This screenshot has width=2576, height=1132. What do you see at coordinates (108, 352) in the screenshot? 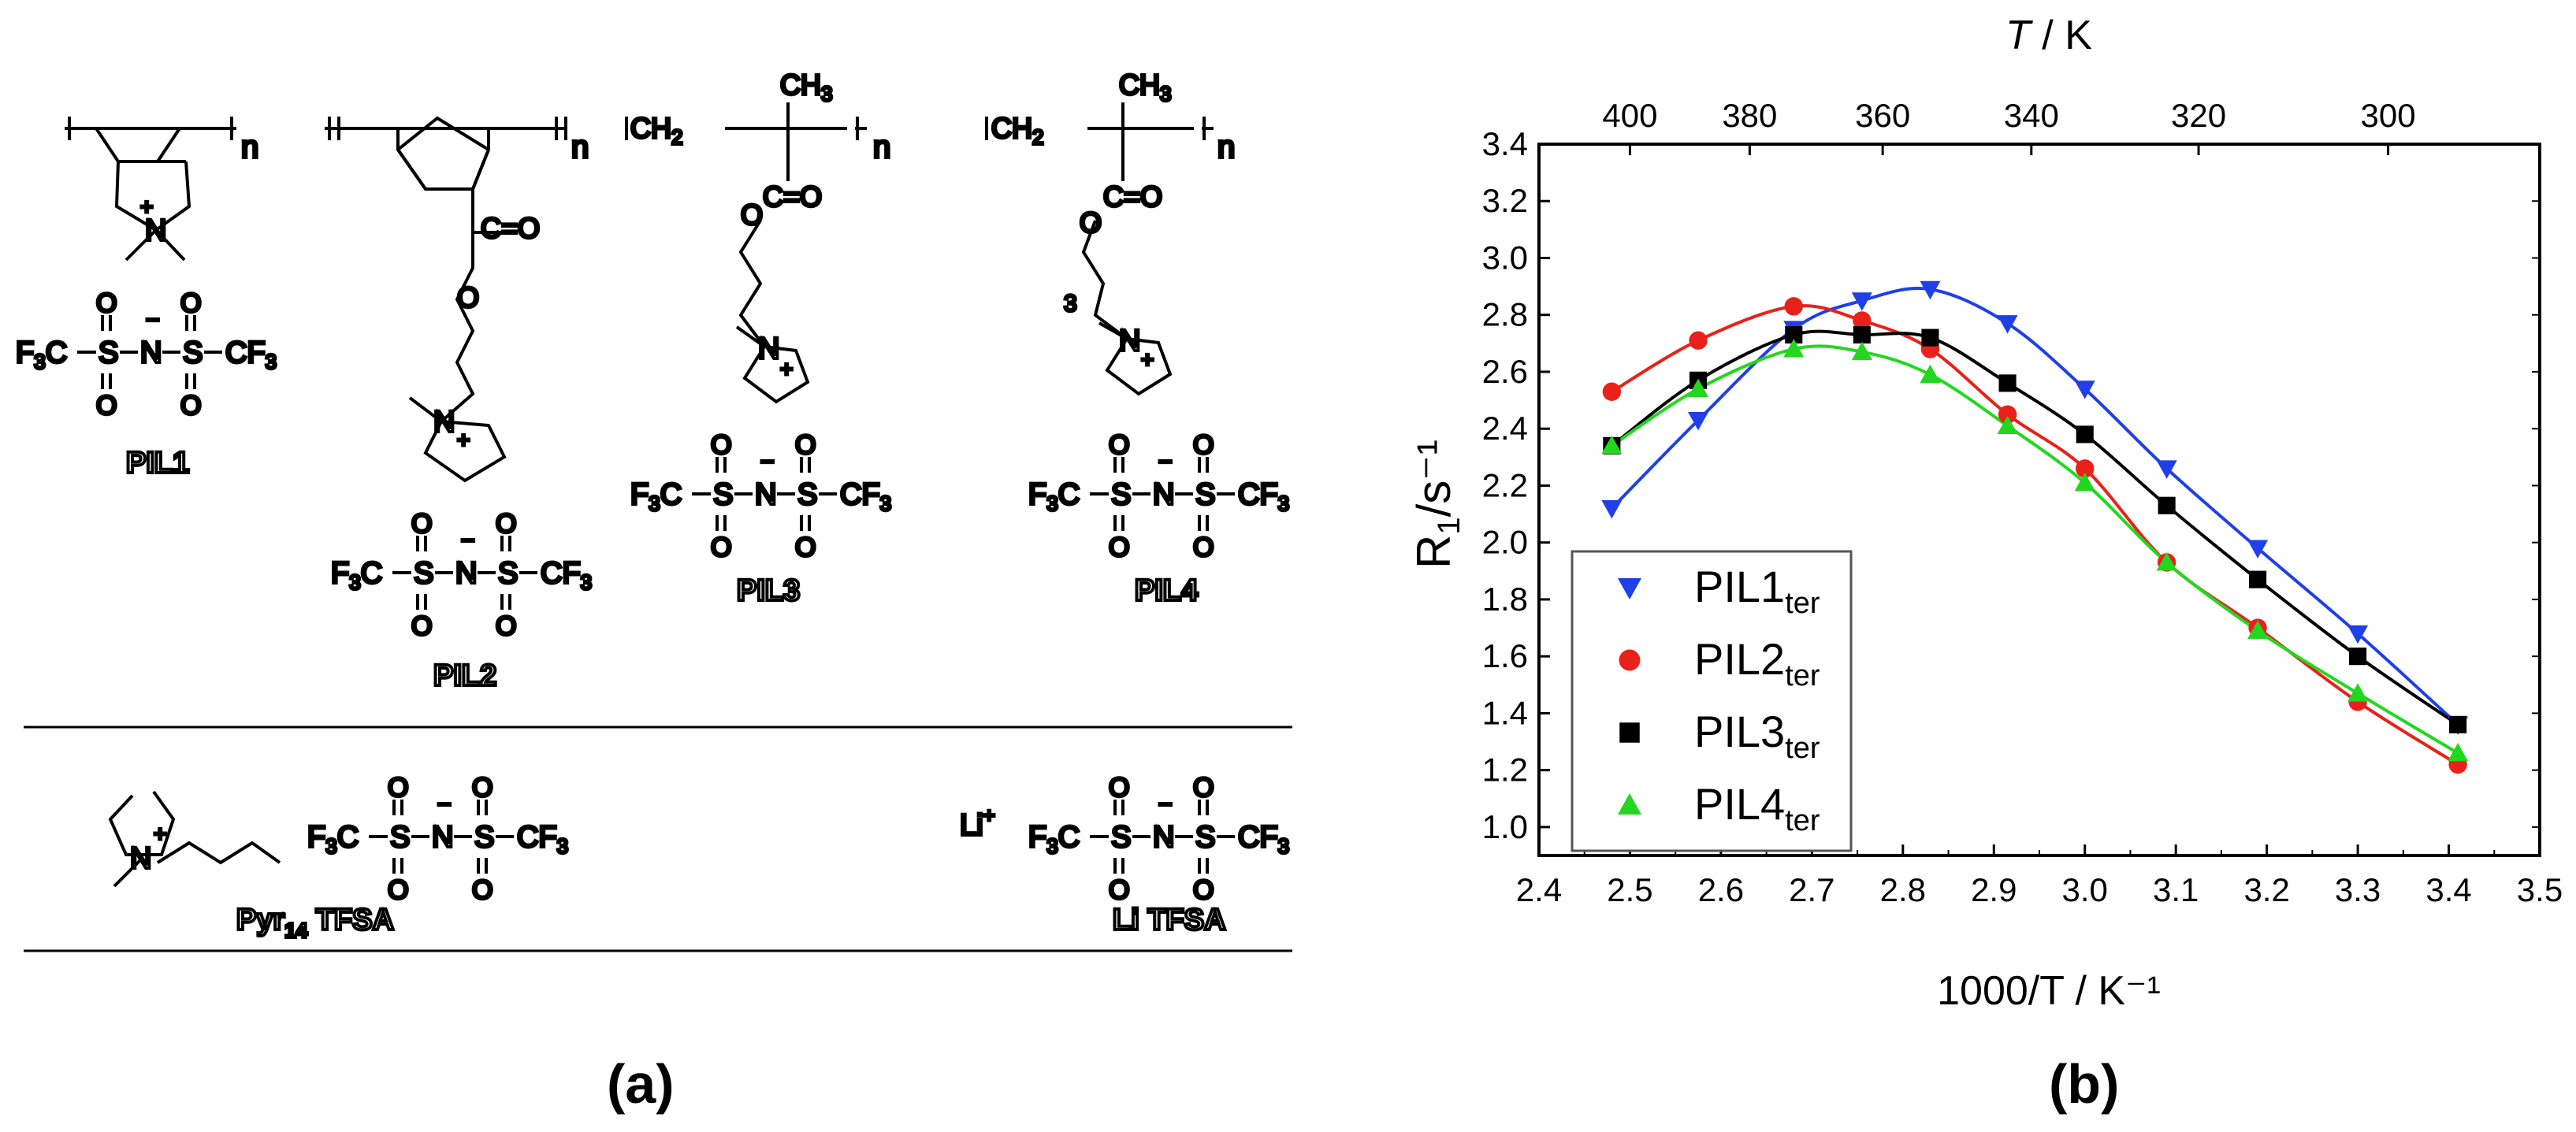
I see `pil1-anion-s1: S` at bounding box center [108, 352].